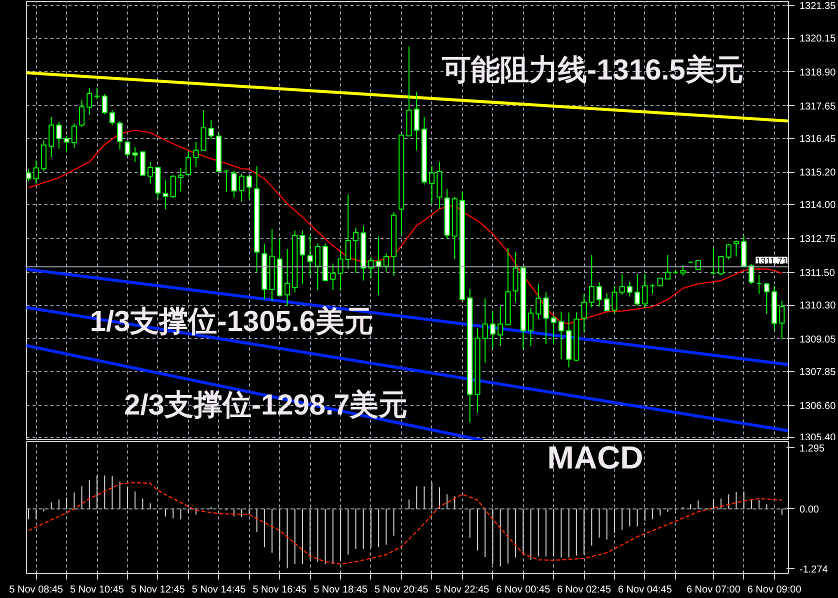 The width and height of the screenshot is (838, 598). I want to click on y-tick-label: 1312.75, so click(818, 240).